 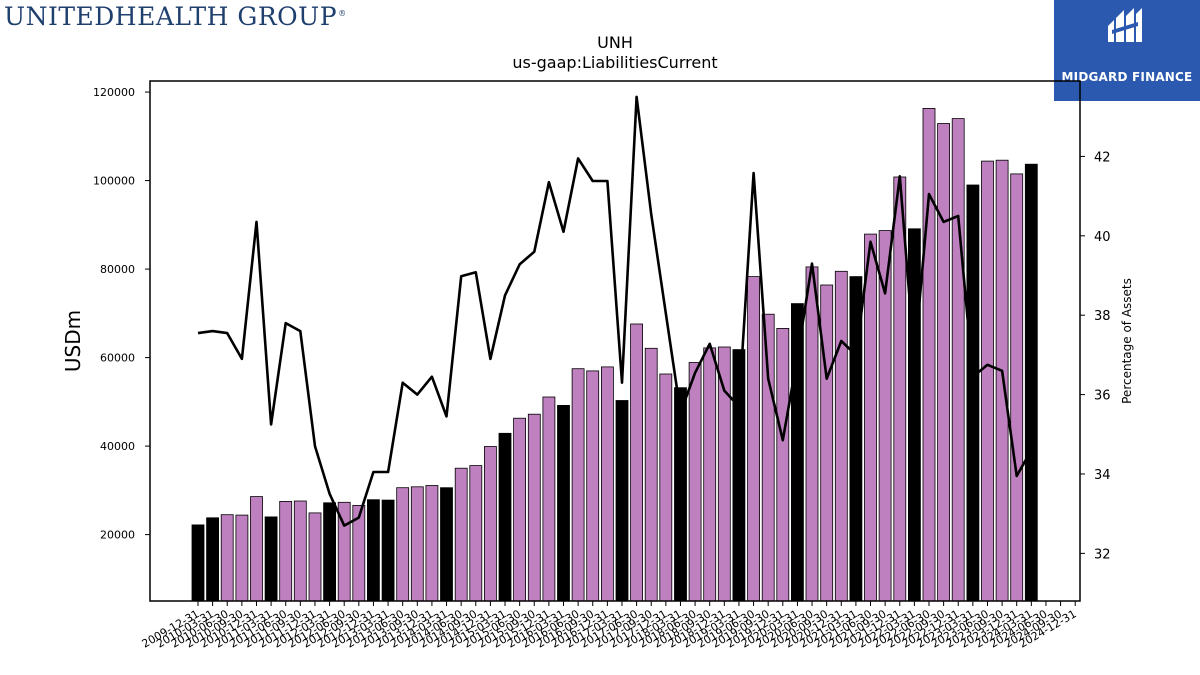 I want to click on y-axis-label: USDm, so click(x=73, y=341).